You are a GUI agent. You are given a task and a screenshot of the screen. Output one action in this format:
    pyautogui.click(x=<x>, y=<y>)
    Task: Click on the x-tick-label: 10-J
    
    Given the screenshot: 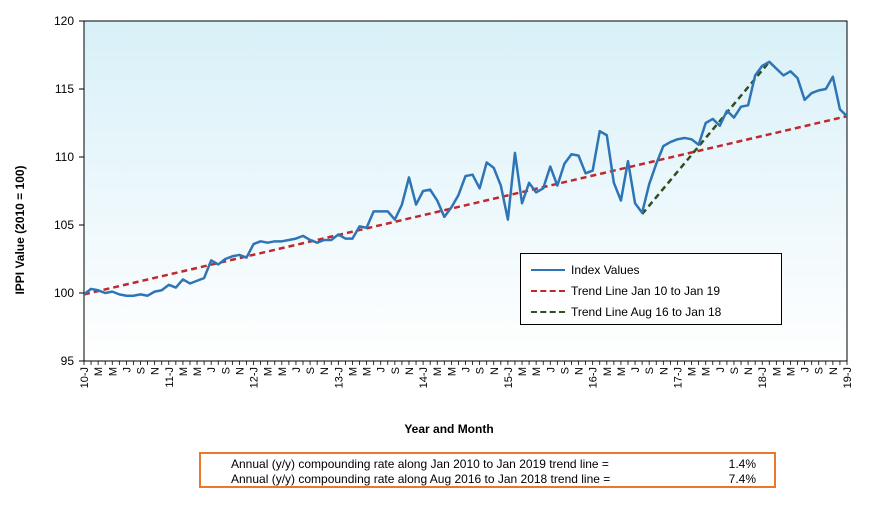 What is the action you would take?
    pyautogui.click(x=85, y=377)
    